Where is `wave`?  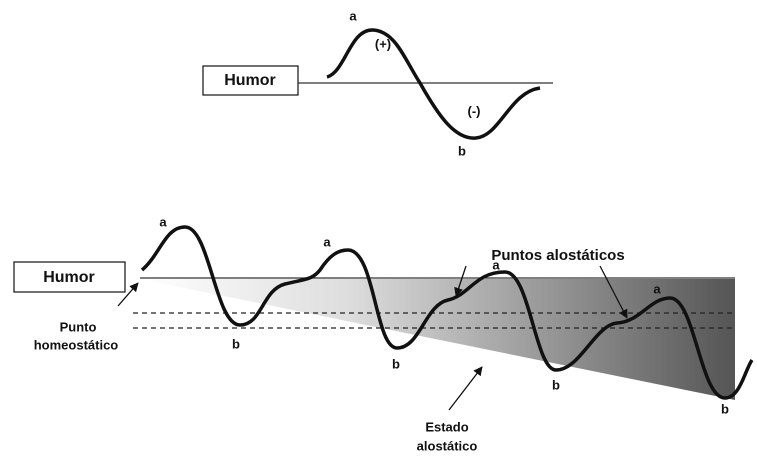
wave is located at coordinates (433, 84).